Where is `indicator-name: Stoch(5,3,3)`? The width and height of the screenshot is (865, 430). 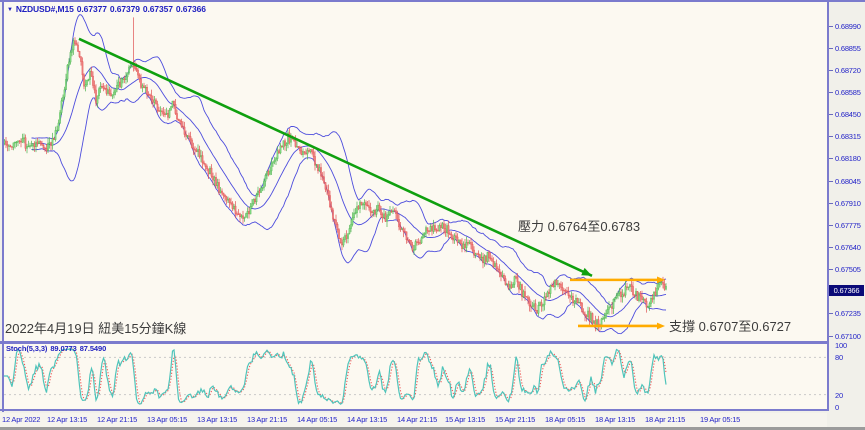 indicator-name: Stoch(5,3,3) is located at coordinates (27, 348).